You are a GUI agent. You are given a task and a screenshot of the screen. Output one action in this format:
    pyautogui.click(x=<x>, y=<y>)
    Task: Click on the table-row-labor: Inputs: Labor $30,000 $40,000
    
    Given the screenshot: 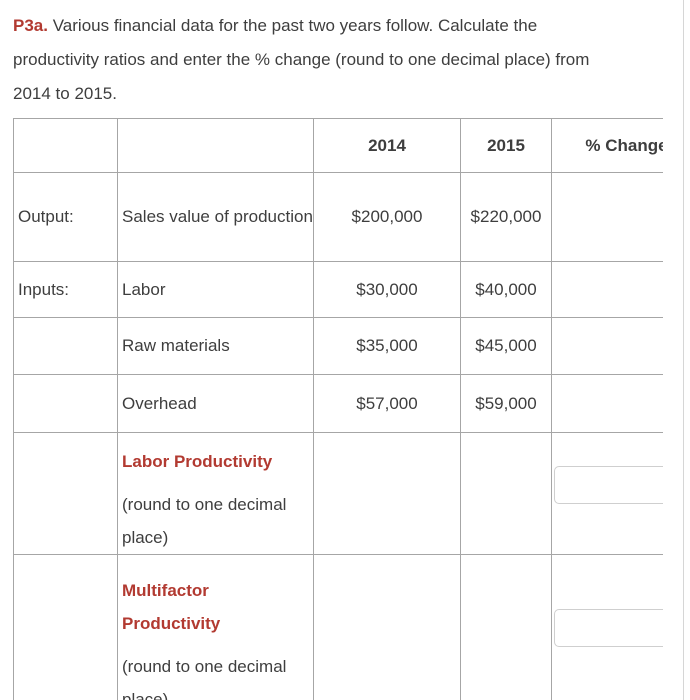 What is the action you would take?
    pyautogui.click(x=338, y=289)
    